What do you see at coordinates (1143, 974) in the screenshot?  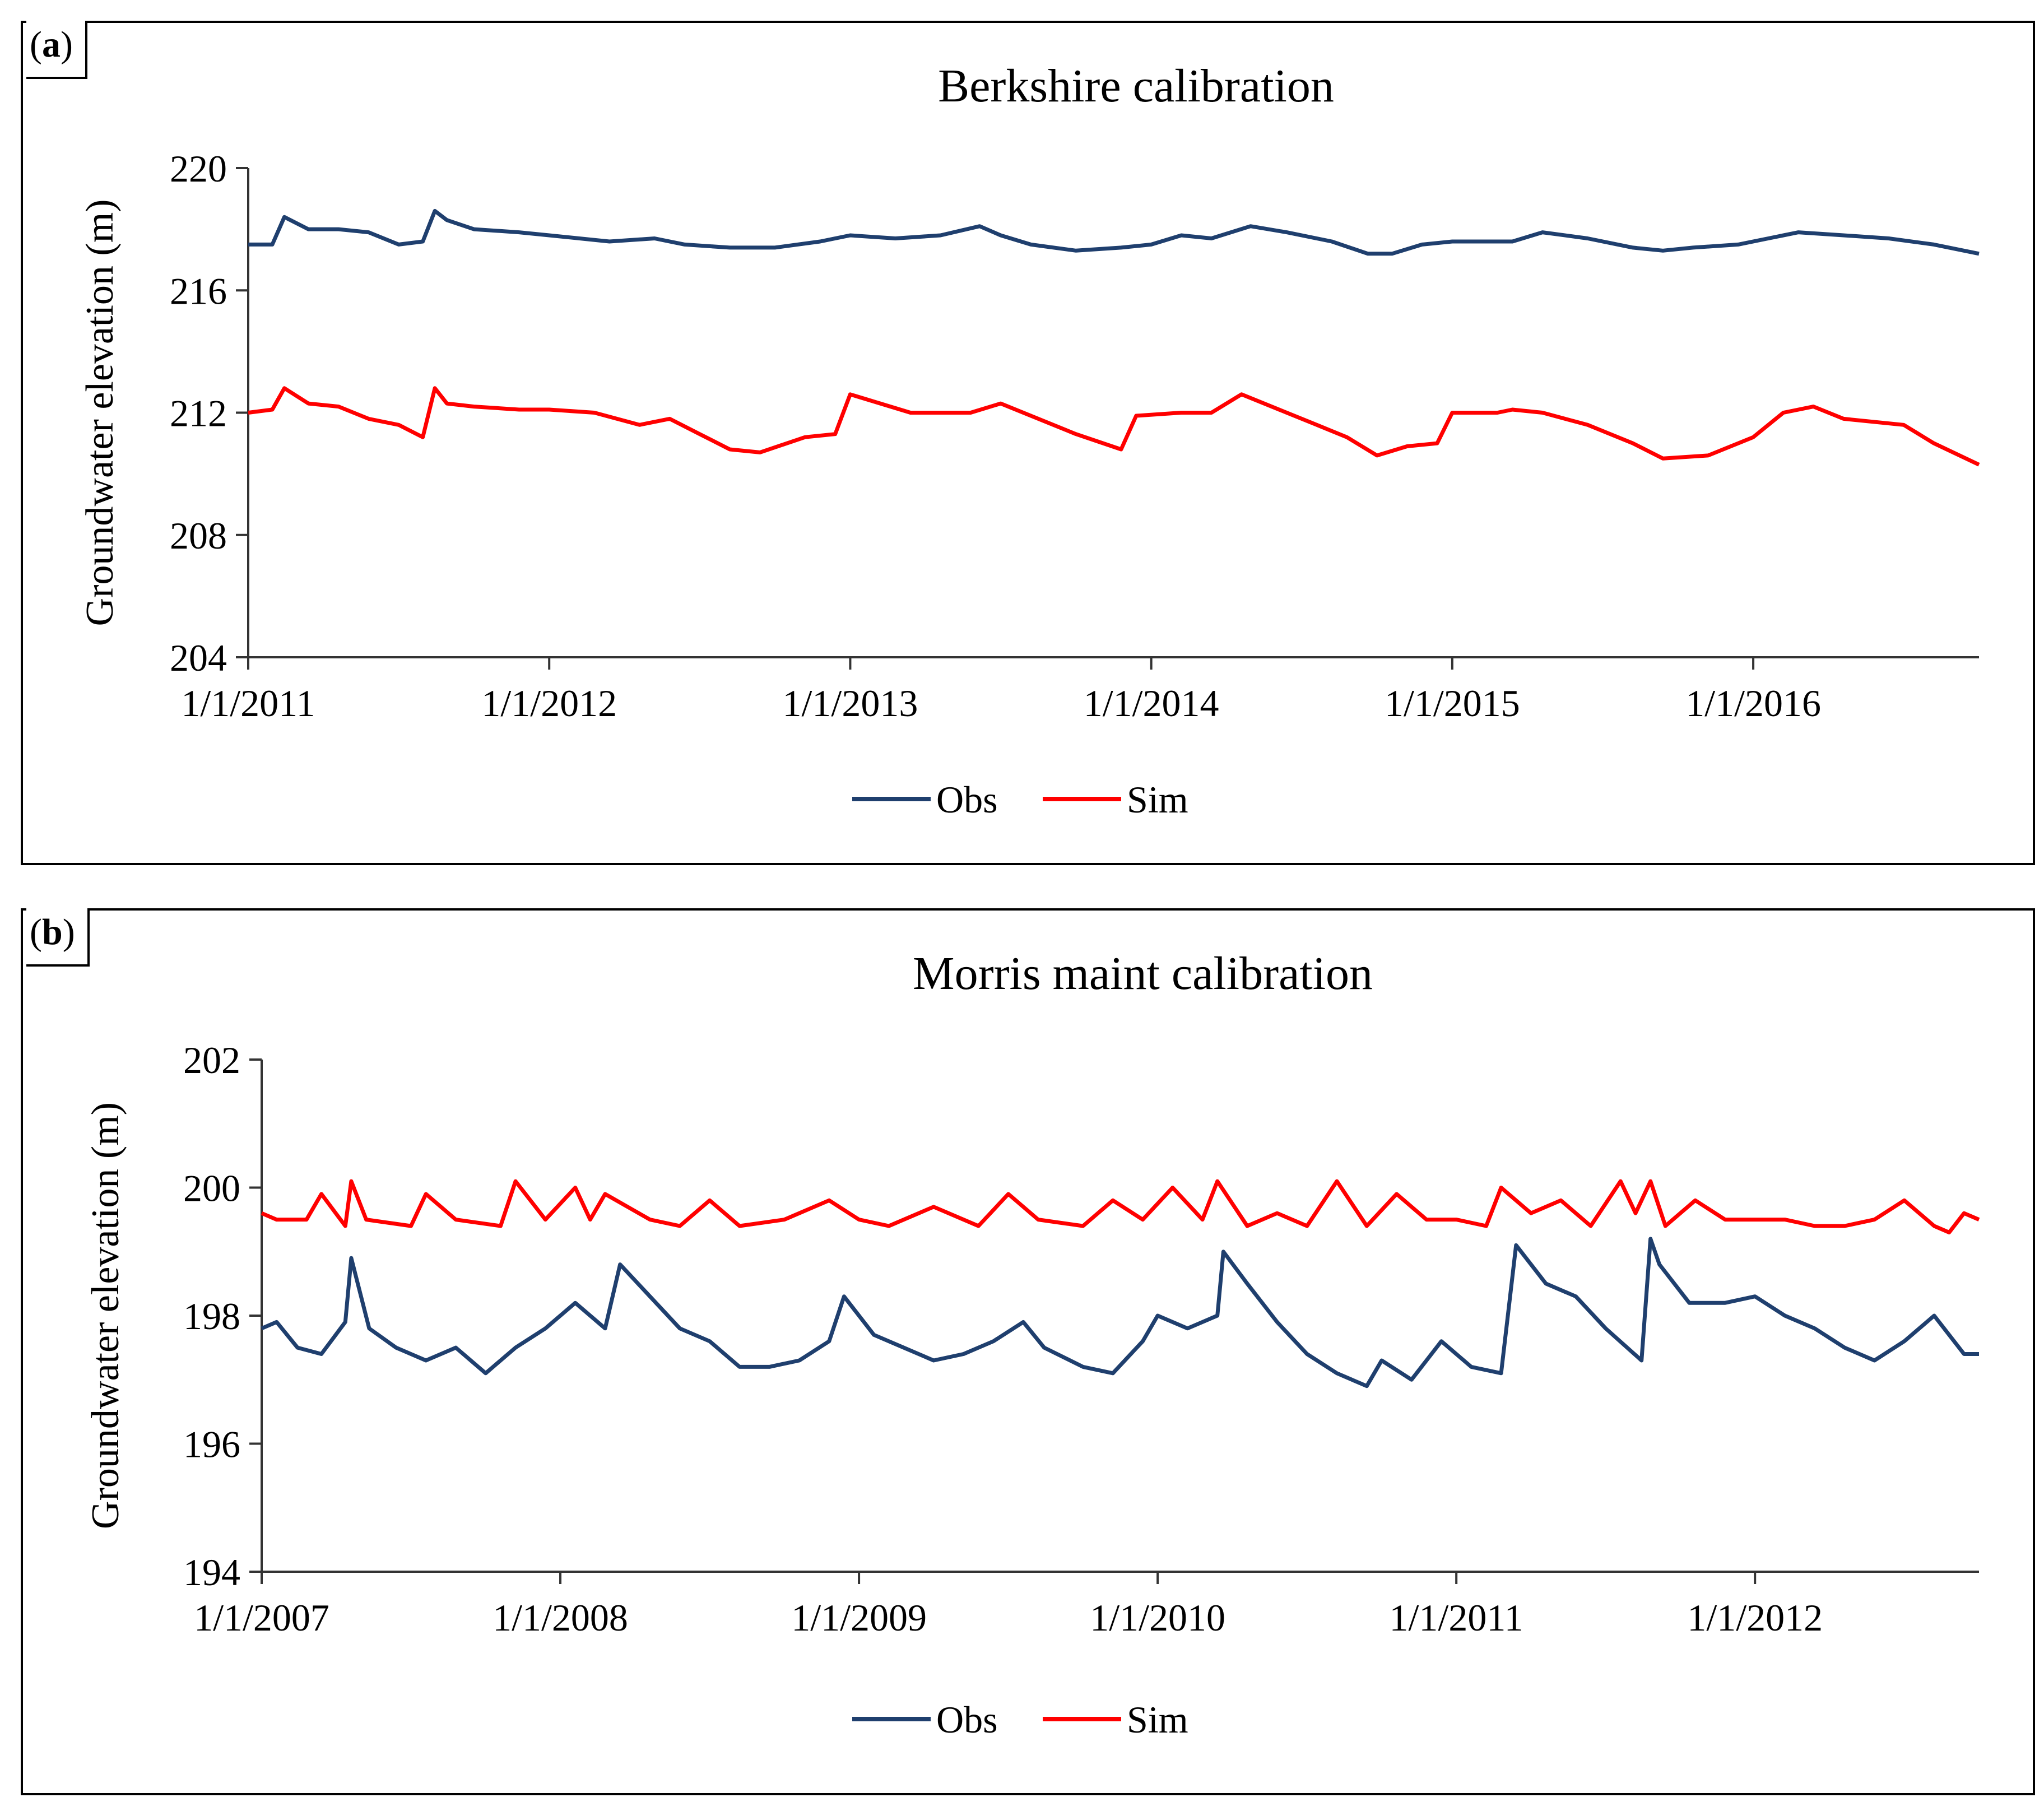 I see `chart-title: Morris maint calibration` at bounding box center [1143, 974].